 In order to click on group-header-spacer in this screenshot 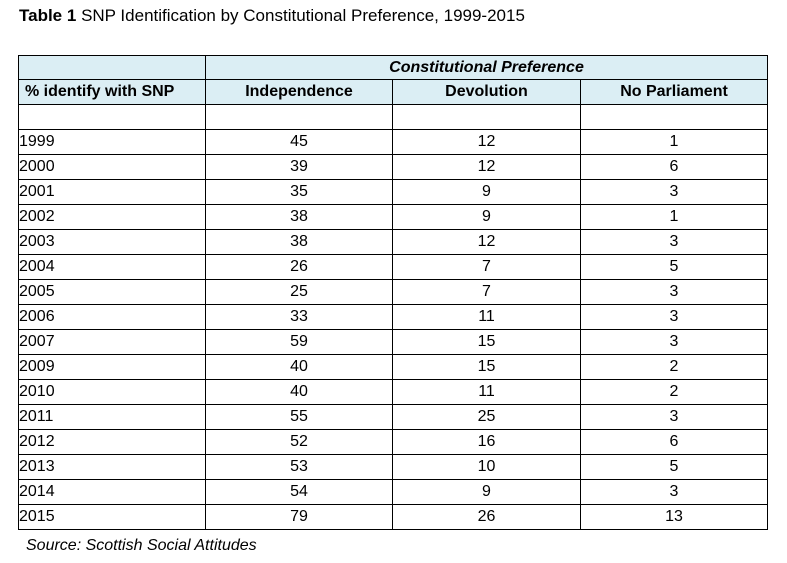, I will do `click(112, 67)`.